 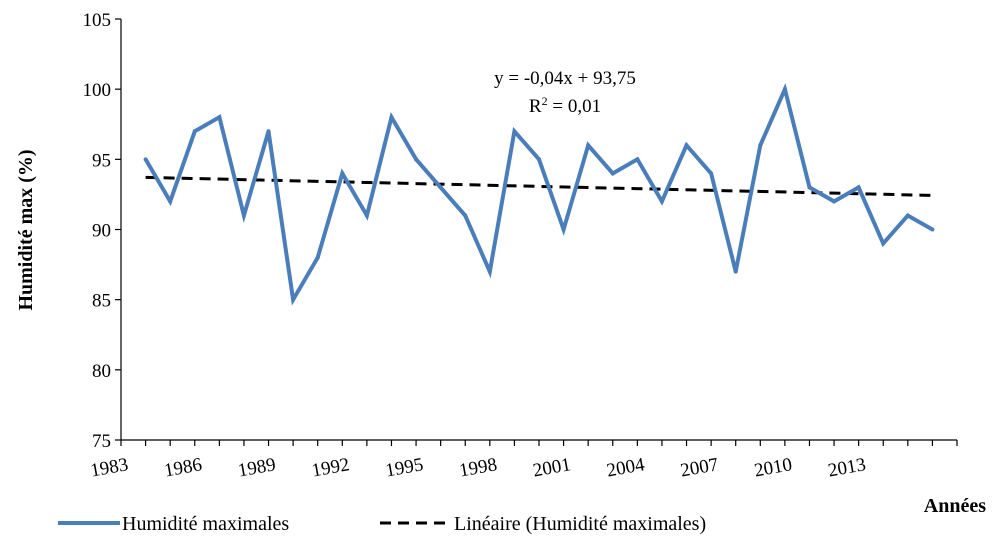 What do you see at coordinates (809, 187) in the screenshot?
I see `data-point-2011` at bounding box center [809, 187].